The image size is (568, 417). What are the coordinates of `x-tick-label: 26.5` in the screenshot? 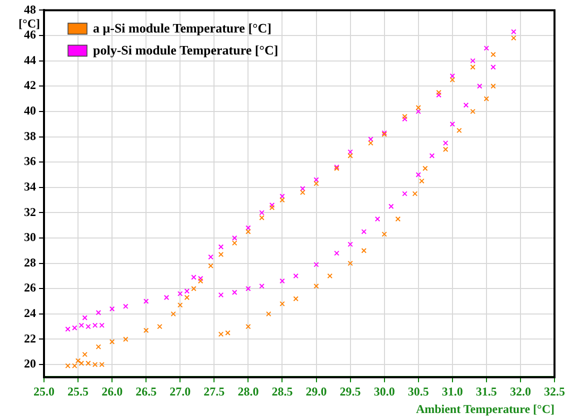 It's located at (146, 391).